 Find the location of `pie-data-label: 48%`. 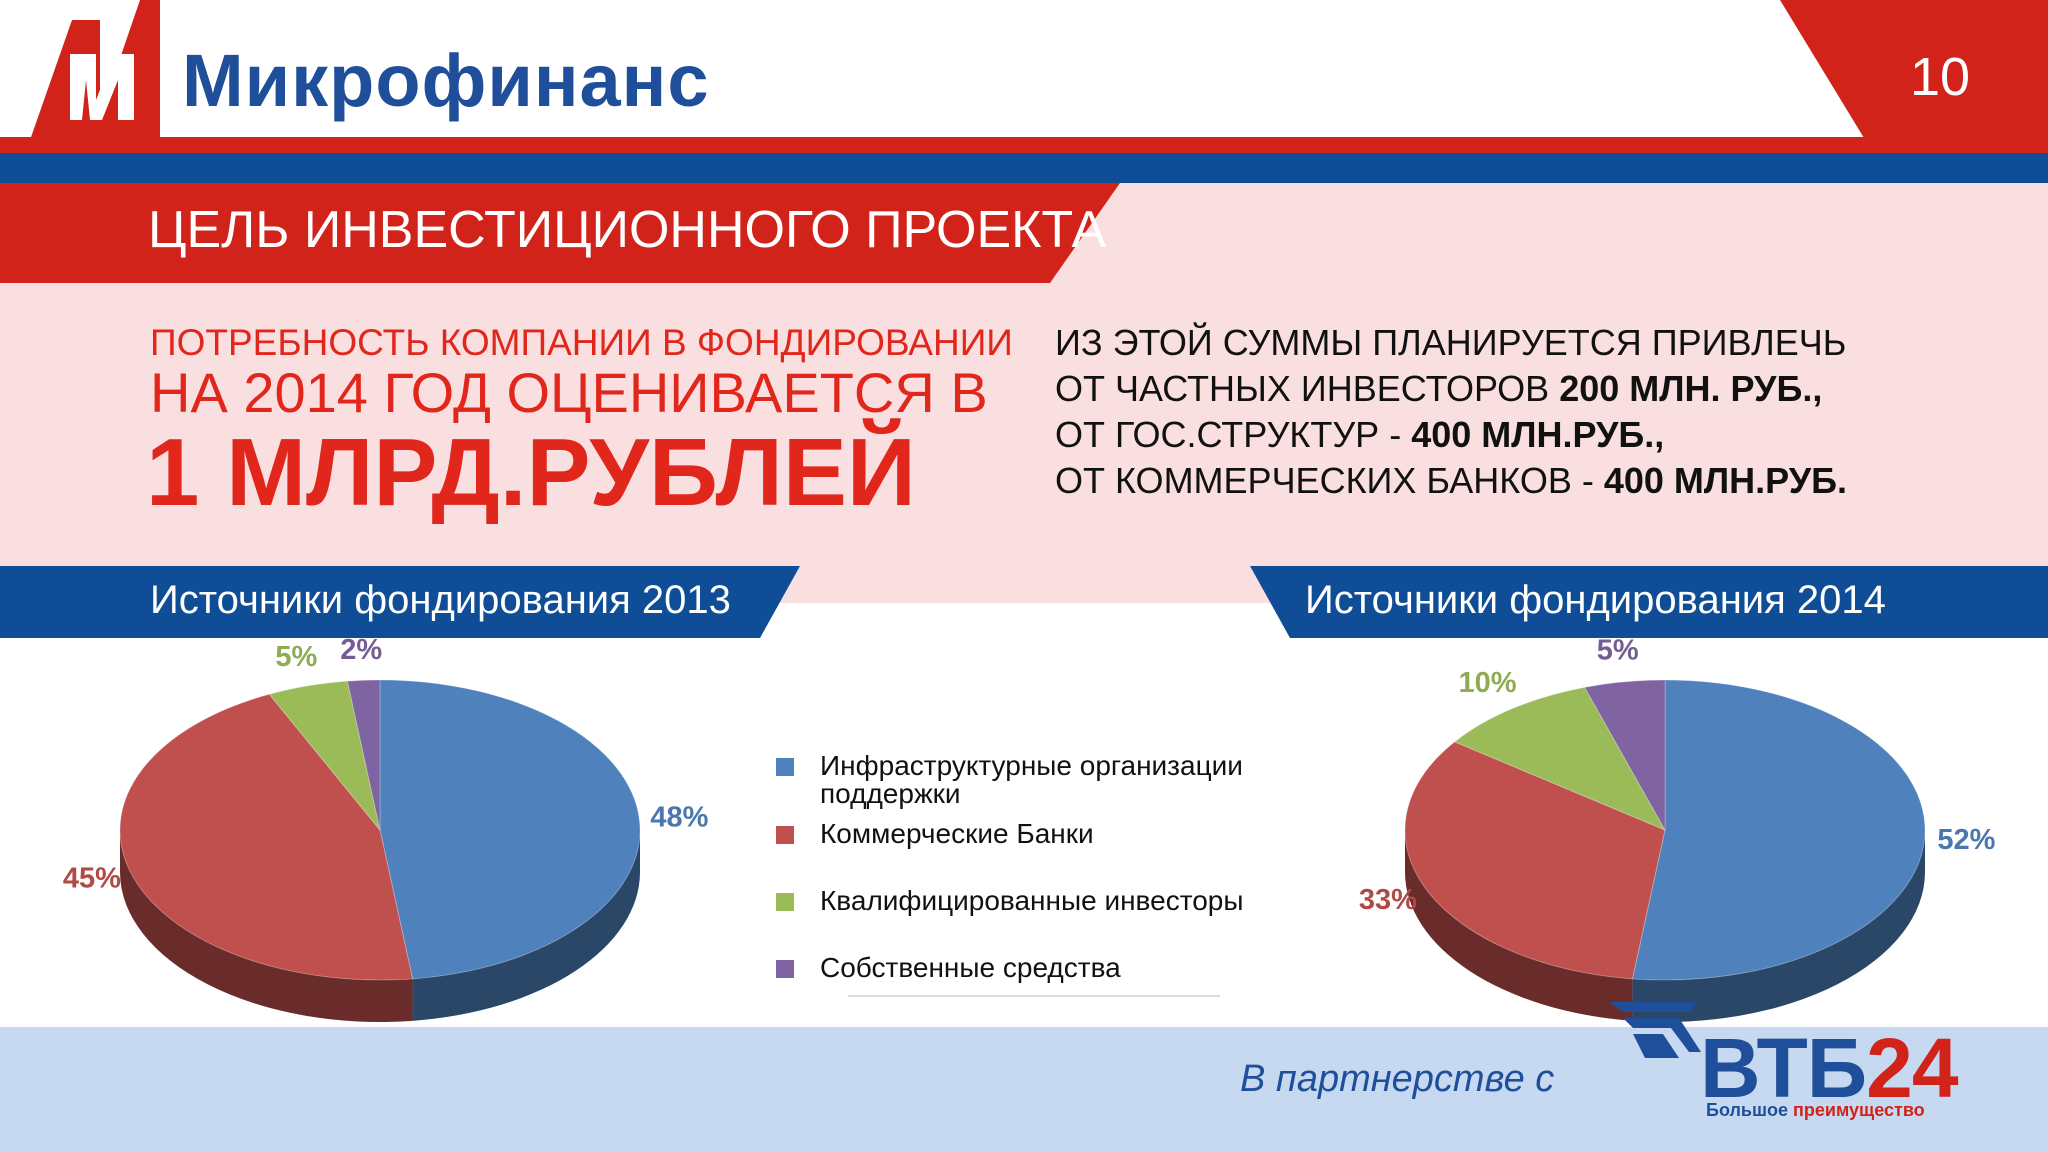

pie-data-label: 48% is located at coordinates (679, 817).